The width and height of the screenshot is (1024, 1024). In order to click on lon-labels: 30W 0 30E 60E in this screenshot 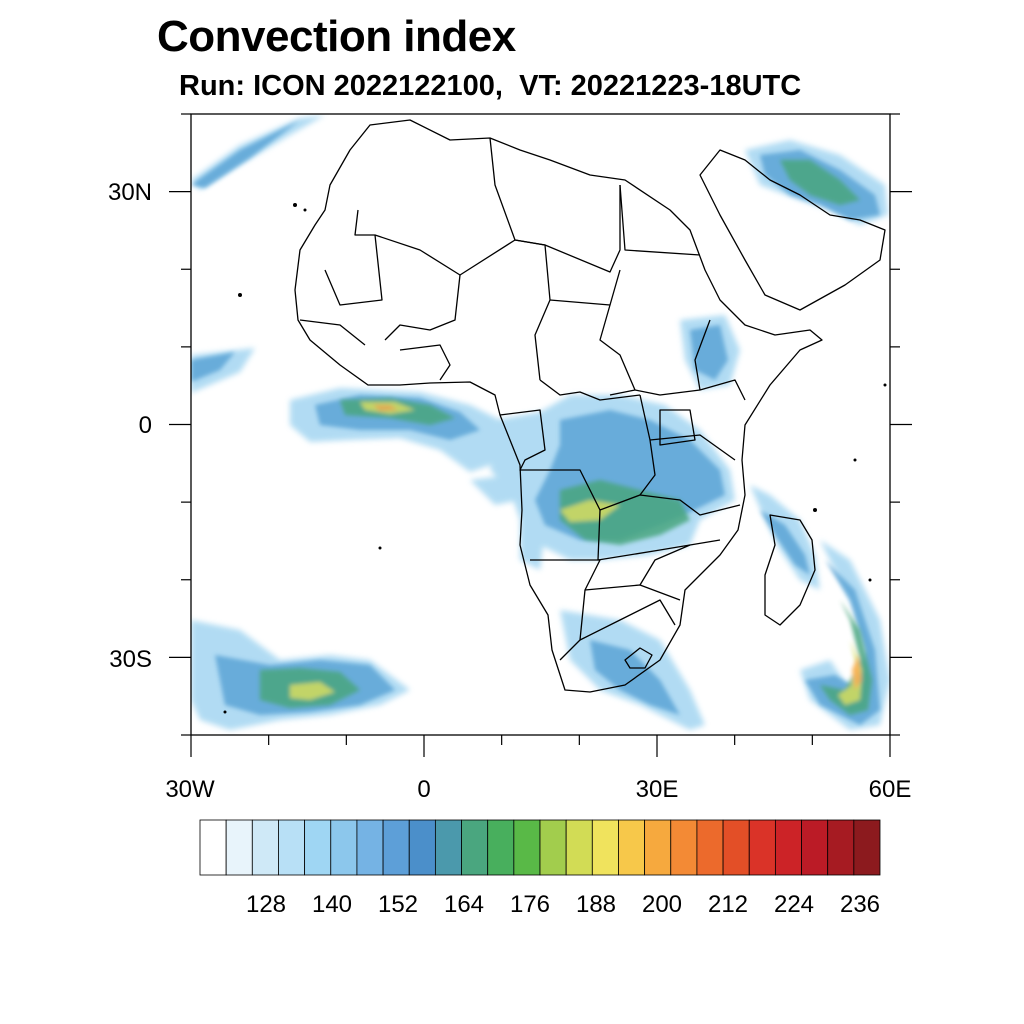, I will do `click(538, 789)`.